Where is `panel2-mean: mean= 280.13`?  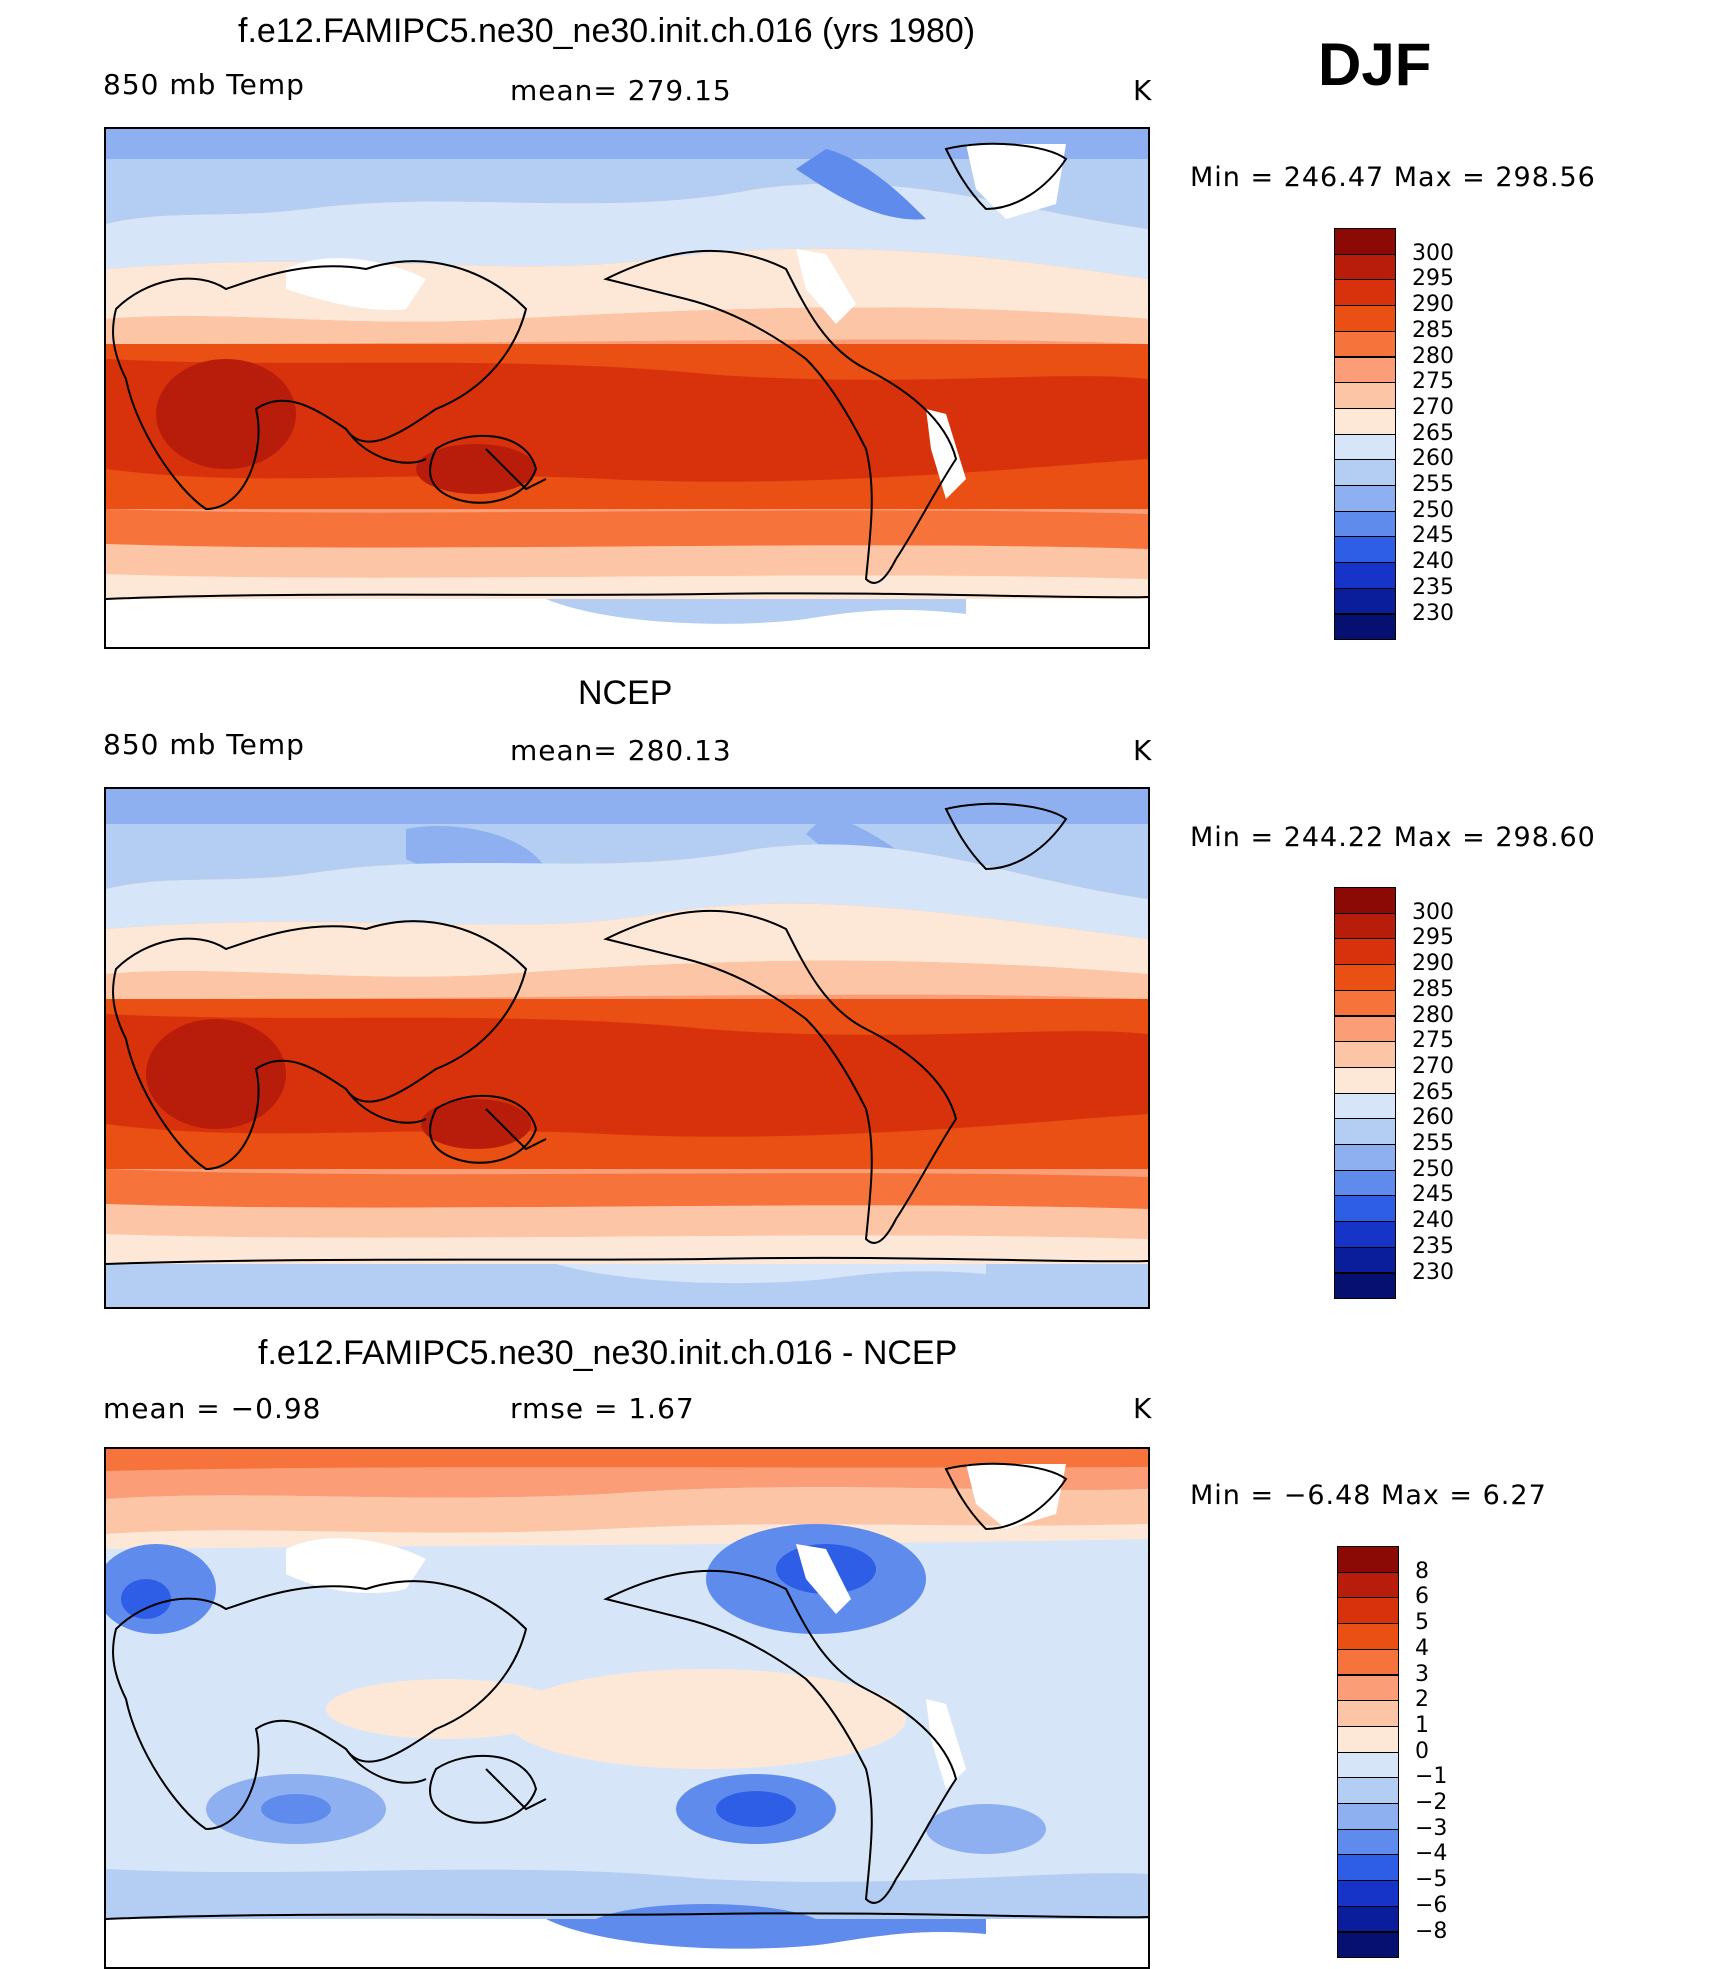 panel2-mean: mean= 280.13 is located at coordinates (621, 750).